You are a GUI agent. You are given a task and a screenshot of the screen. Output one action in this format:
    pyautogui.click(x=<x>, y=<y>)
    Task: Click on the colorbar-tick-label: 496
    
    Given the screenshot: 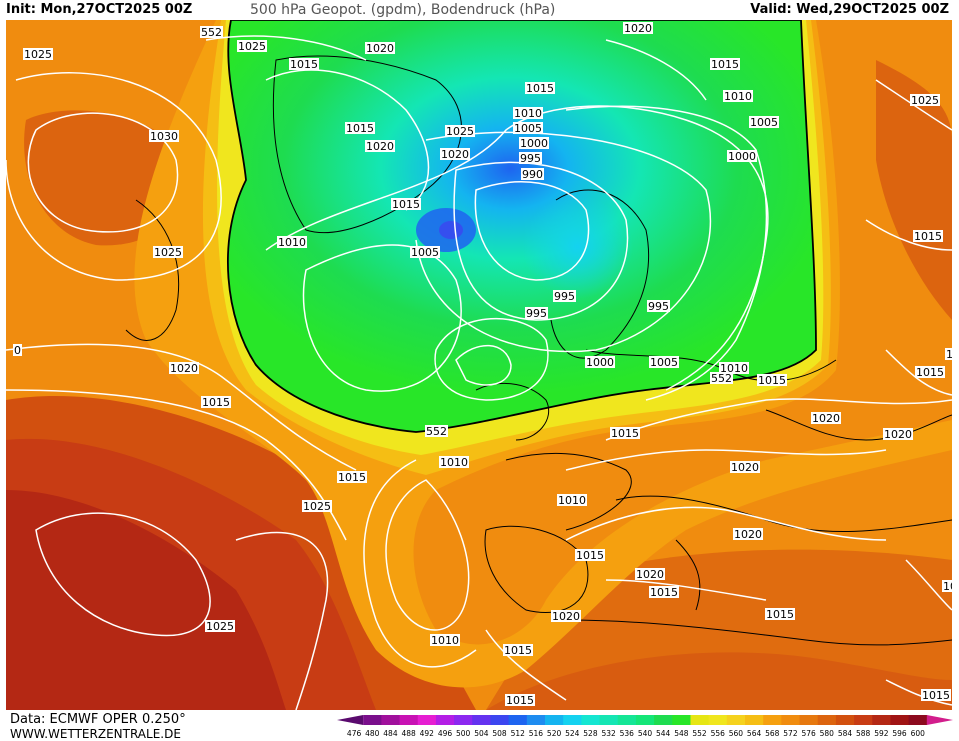 What is the action you would take?
    pyautogui.click(x=445, y=733)
    